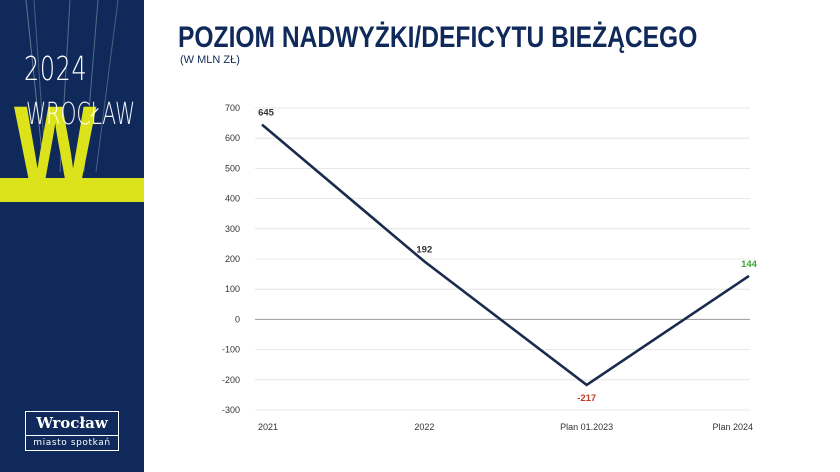  Describe the element at coordinates (232, 138) in the screenshot. I see `y-tick-label: 600` at that location.